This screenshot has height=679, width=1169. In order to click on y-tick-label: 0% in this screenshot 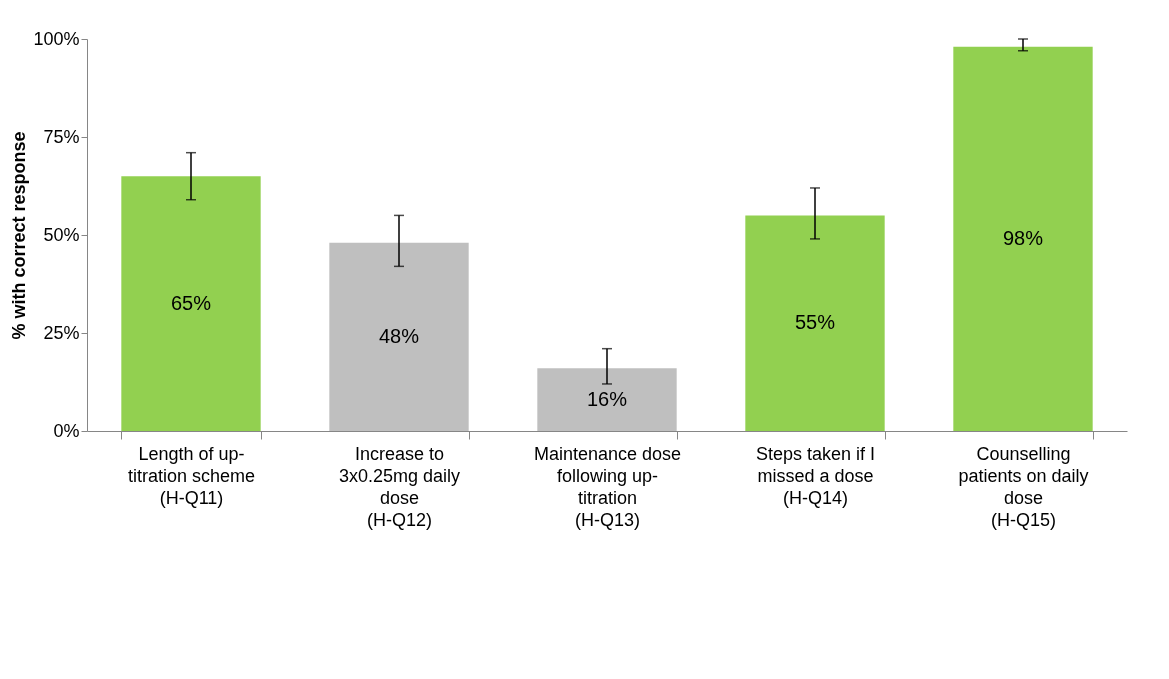, I will do `click(66, 430)`.